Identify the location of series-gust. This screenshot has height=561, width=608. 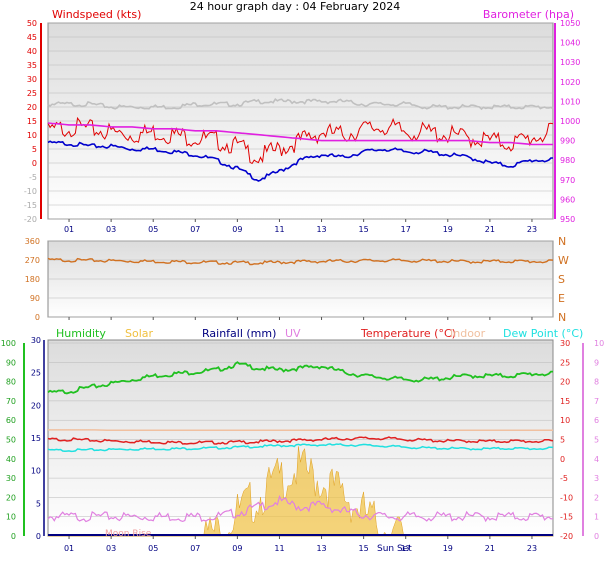
(300, 104).